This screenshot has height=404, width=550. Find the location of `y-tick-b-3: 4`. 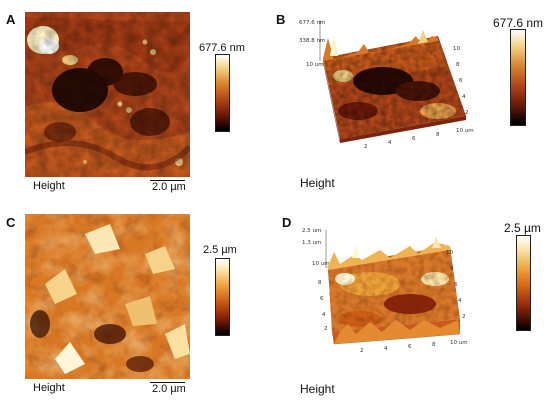

y-tick-b-3: 4 is located at coordinates (464, 97).